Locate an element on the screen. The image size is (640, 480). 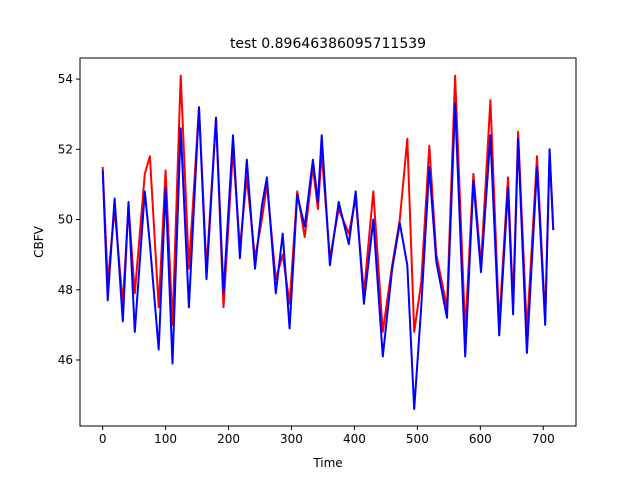
x-tick-label: 600 is located at coordinates (480, 439).